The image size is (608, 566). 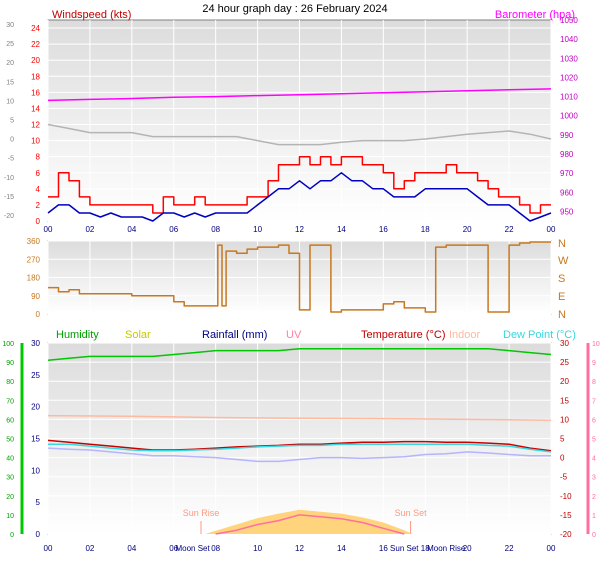 What do you see at coordinates (569, 116) in the screenshot?
I see `barometer-axis-tick-label: 1000` at bounding box center [569, 116].